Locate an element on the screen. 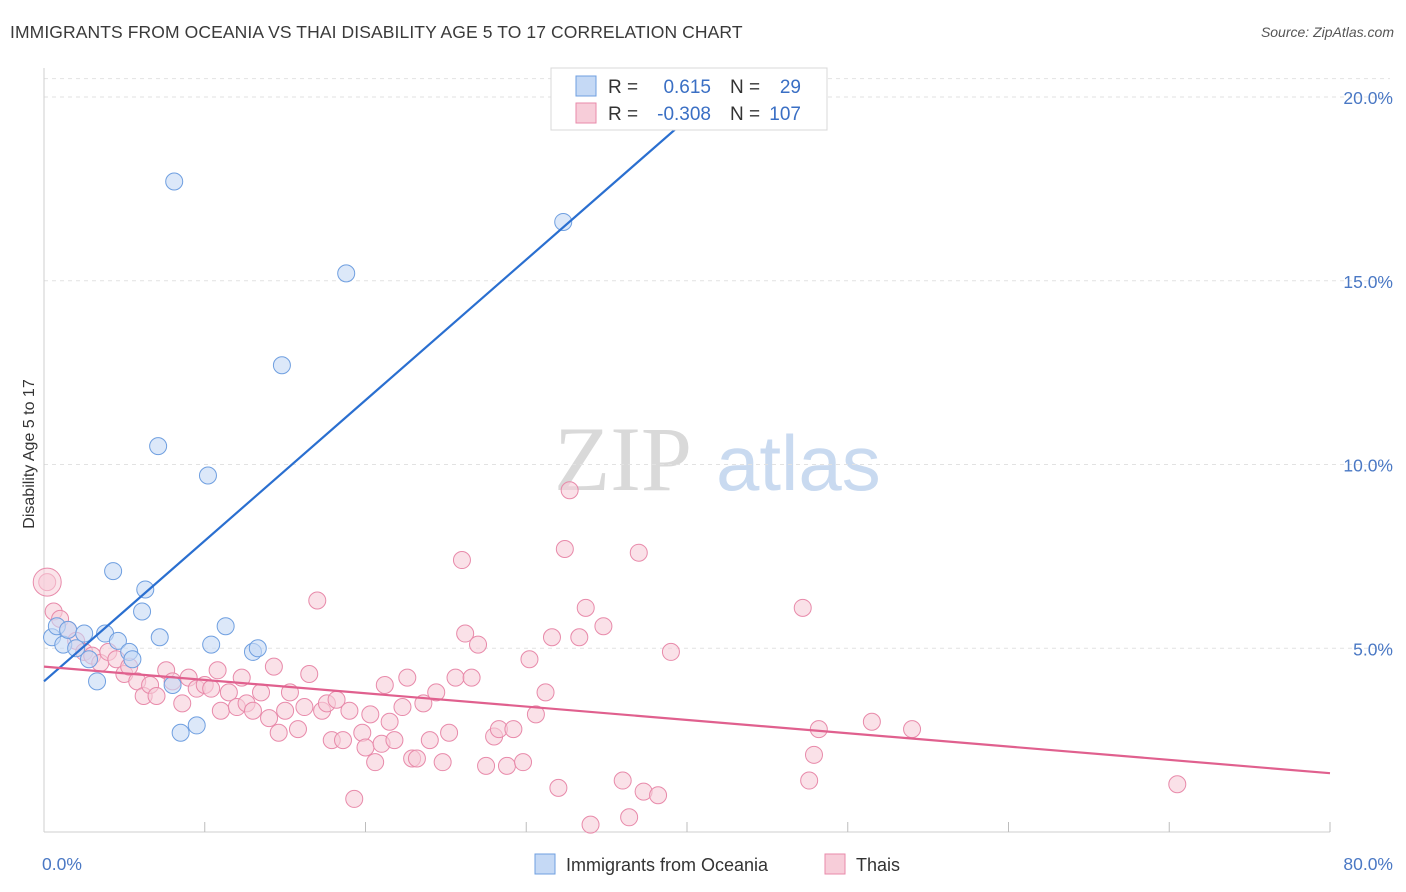 Image resolution: width=1406 pixels, height=892 pixels. legend-r-value-1: 0.615 is located at coordinates (687, 87).